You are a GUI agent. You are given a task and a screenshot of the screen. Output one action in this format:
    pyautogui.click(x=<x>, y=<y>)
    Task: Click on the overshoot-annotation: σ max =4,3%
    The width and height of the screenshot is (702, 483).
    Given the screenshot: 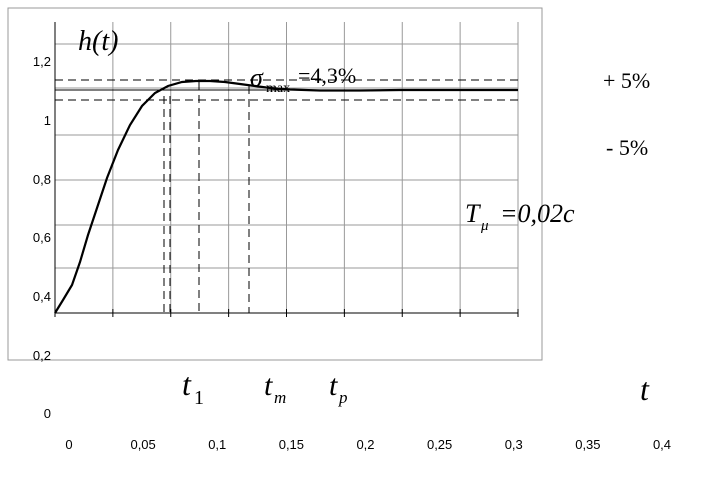 What is the action you would take?
    pyautogui.click(x=303, y=79)
    